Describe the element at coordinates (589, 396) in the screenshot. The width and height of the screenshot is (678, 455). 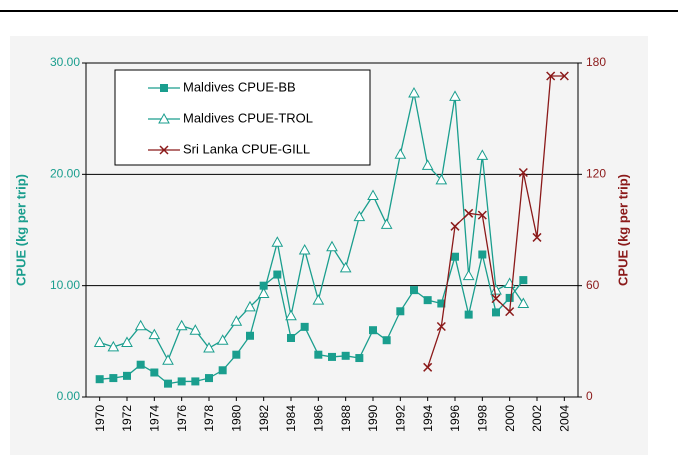
I see `y2-tick-label: 0` at that location.